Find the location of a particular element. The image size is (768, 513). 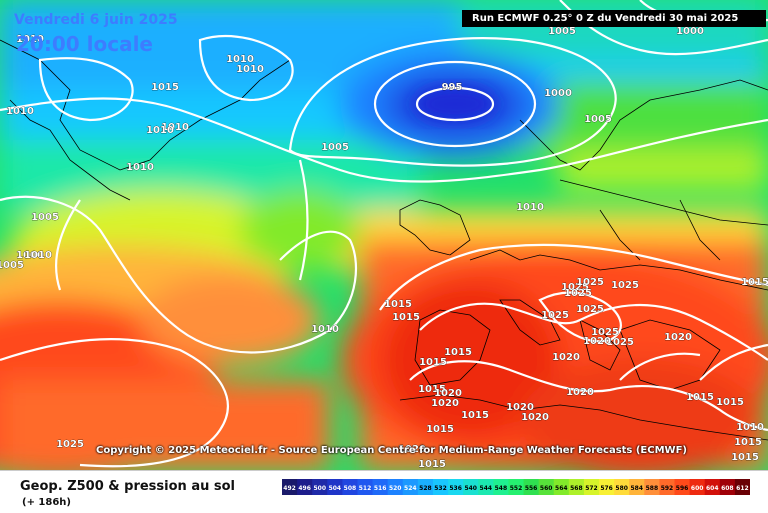

scale-label: 592 is located at coordinates (667, 488).